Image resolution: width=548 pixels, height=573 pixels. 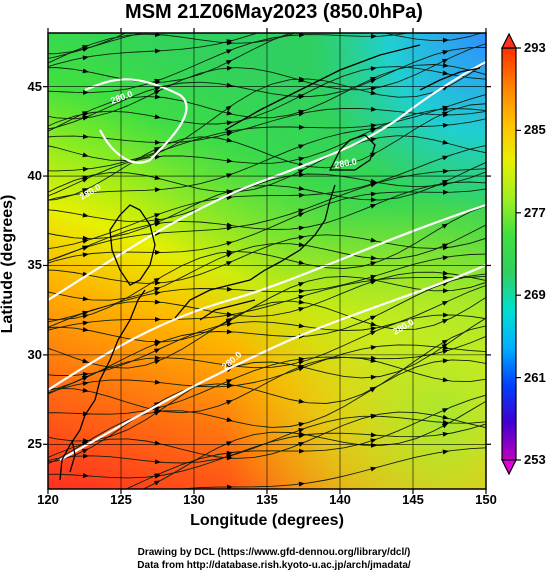 What do you see at coordinates (413, 499) in the screenshot?
I see `x-tick-label: 145` at bounding box center [413, 499].